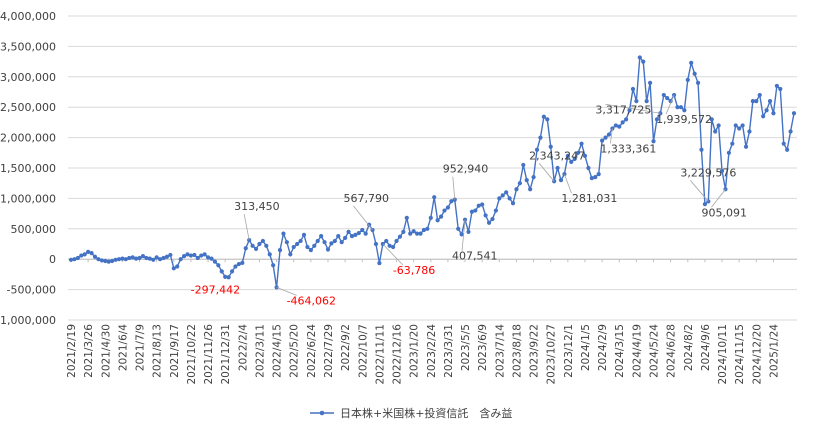  Describe the element at coordinates (72, 351) in the screenshot. I see `x-tick-label: 2021/2/19` at that location.